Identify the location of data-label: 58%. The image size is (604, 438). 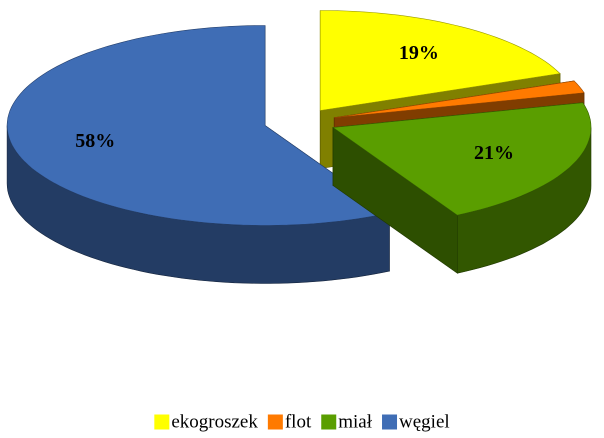
(95, 141).